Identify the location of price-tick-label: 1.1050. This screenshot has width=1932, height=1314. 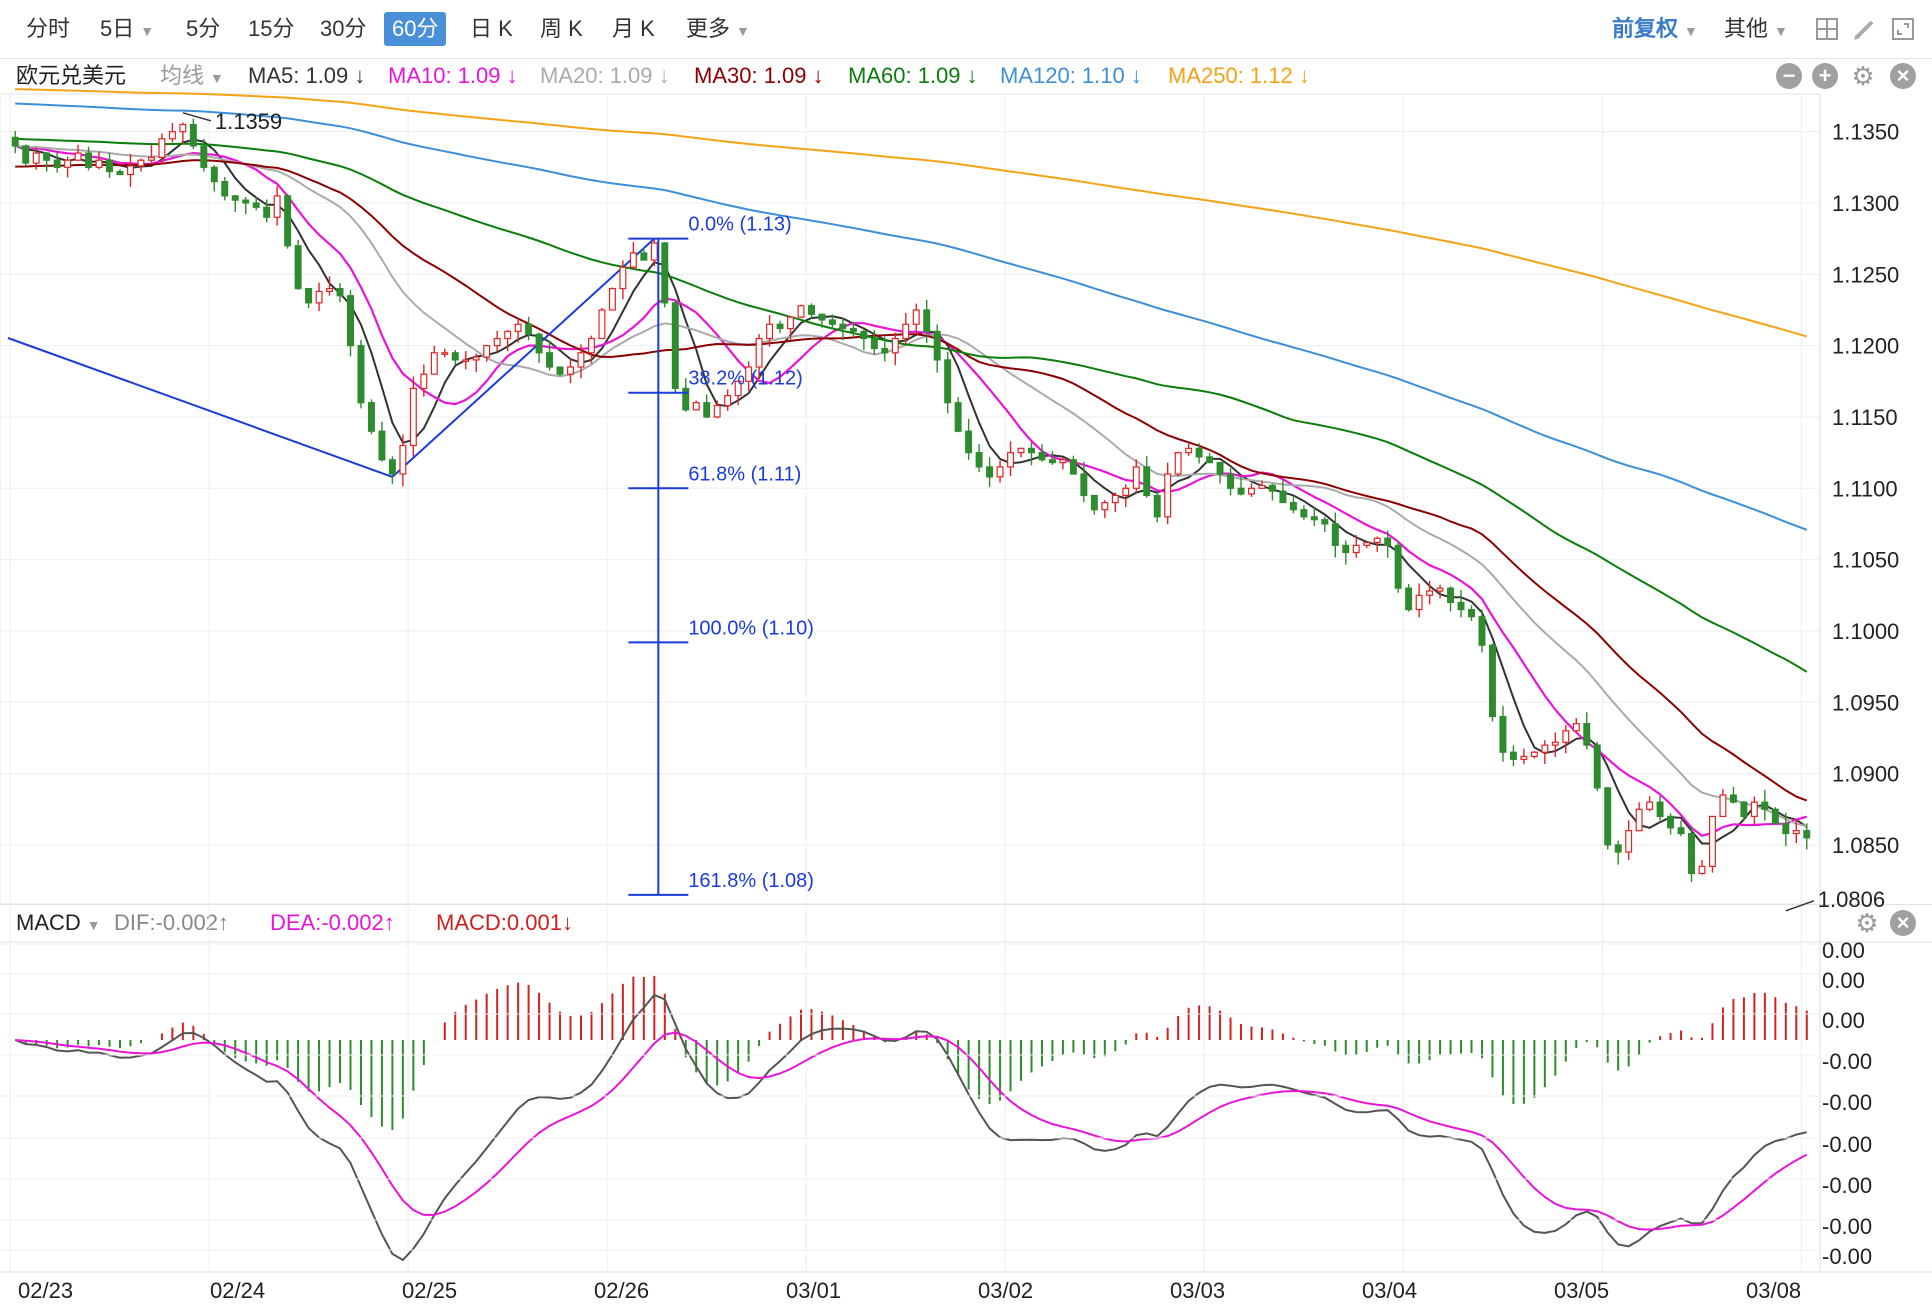
(1865, 560).